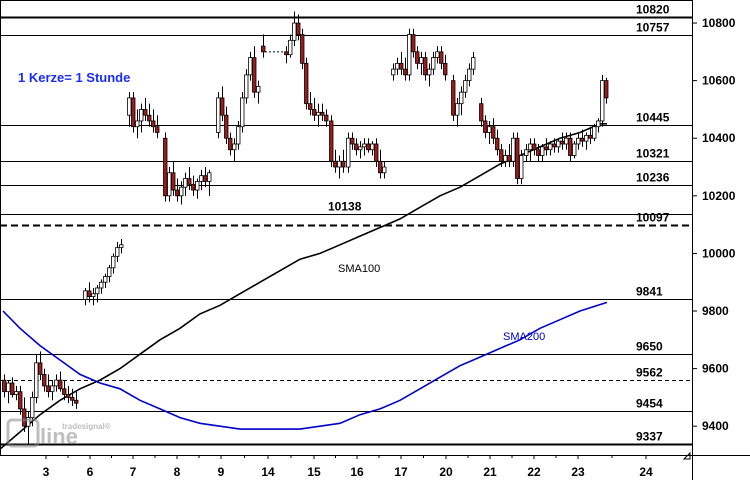  I want to click on watermark-text: line, so click(59, 436).